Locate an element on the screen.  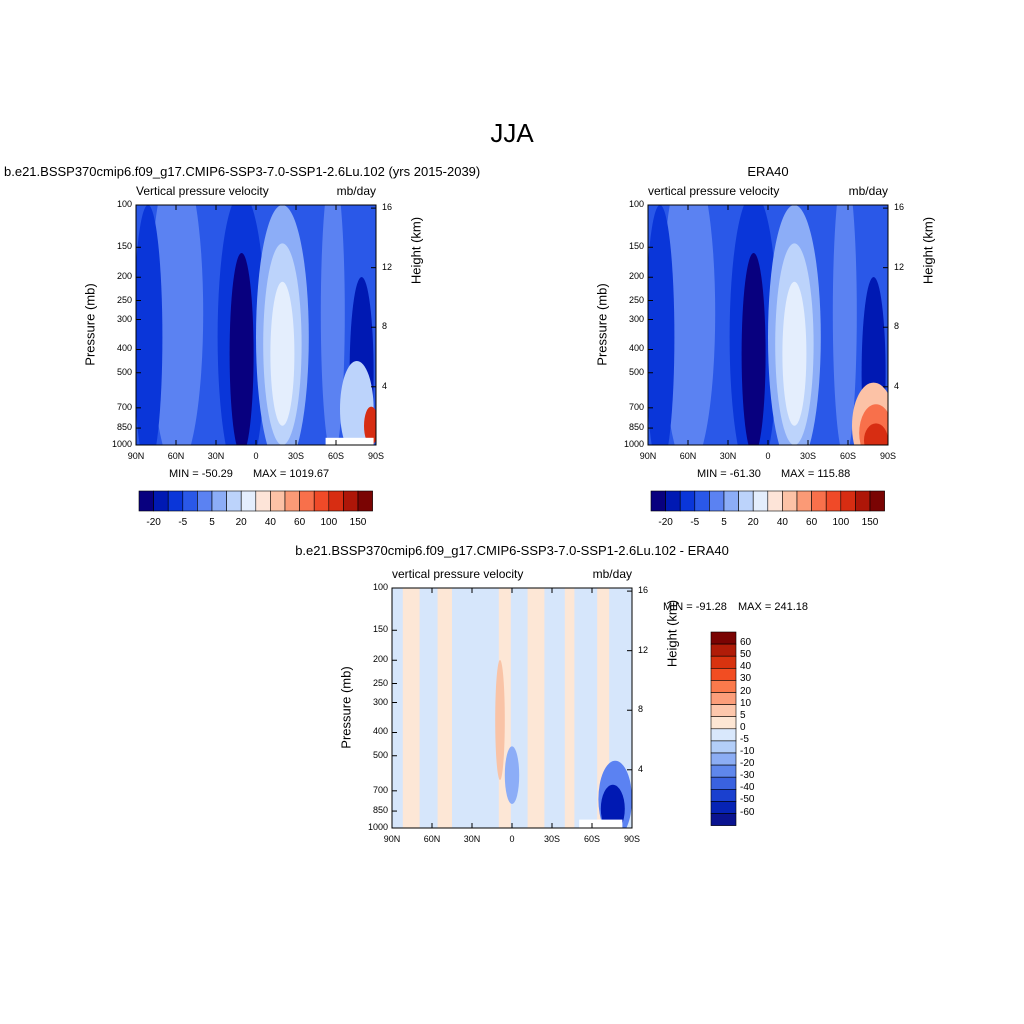
colorbar-label: 10 is located at coordinates (746, 703).